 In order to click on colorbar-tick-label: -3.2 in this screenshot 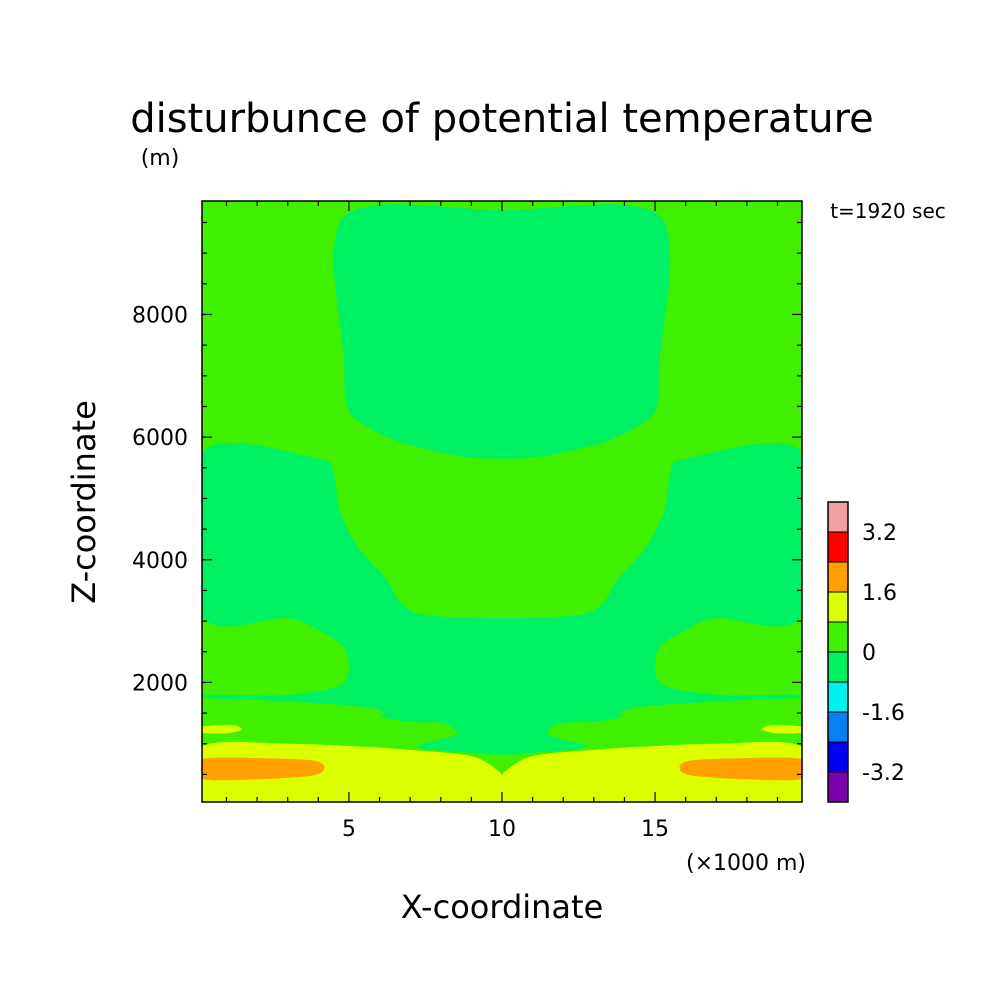, I will do `click(883, 773)`.